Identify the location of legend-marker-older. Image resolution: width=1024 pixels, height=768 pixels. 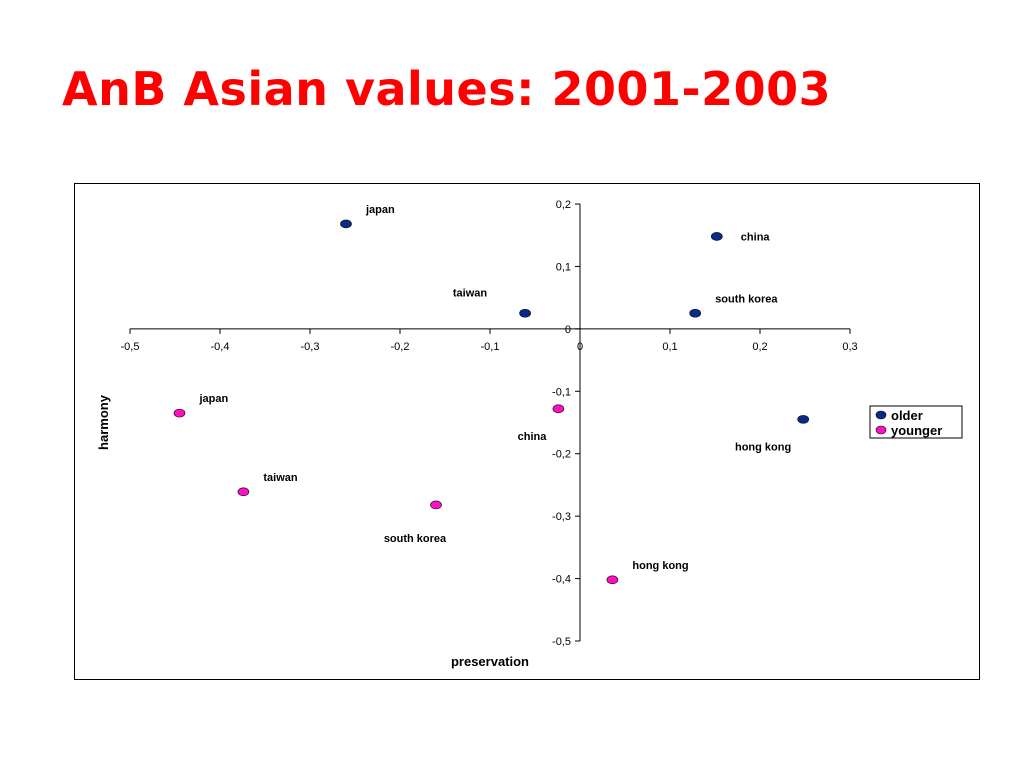
(881, 415).